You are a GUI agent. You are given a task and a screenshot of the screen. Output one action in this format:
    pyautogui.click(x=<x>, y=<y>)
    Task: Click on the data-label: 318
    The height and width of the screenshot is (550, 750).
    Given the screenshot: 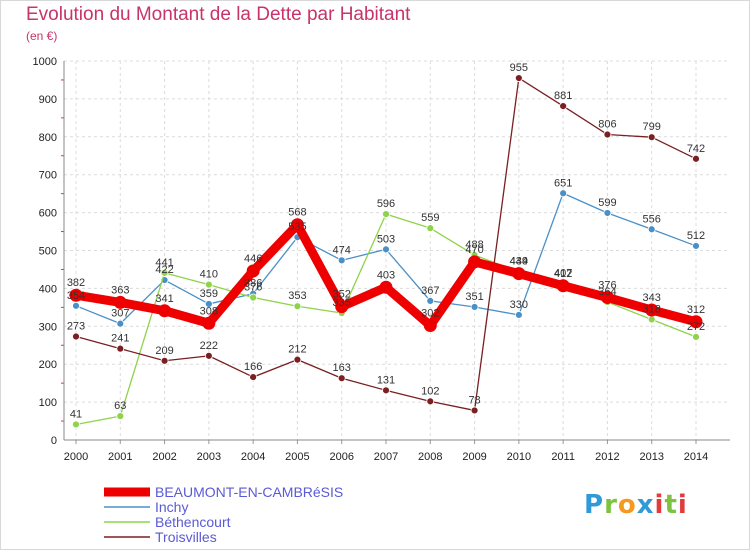 What is the action you would take?
    pyautogui.click(x=652, y=309)
    